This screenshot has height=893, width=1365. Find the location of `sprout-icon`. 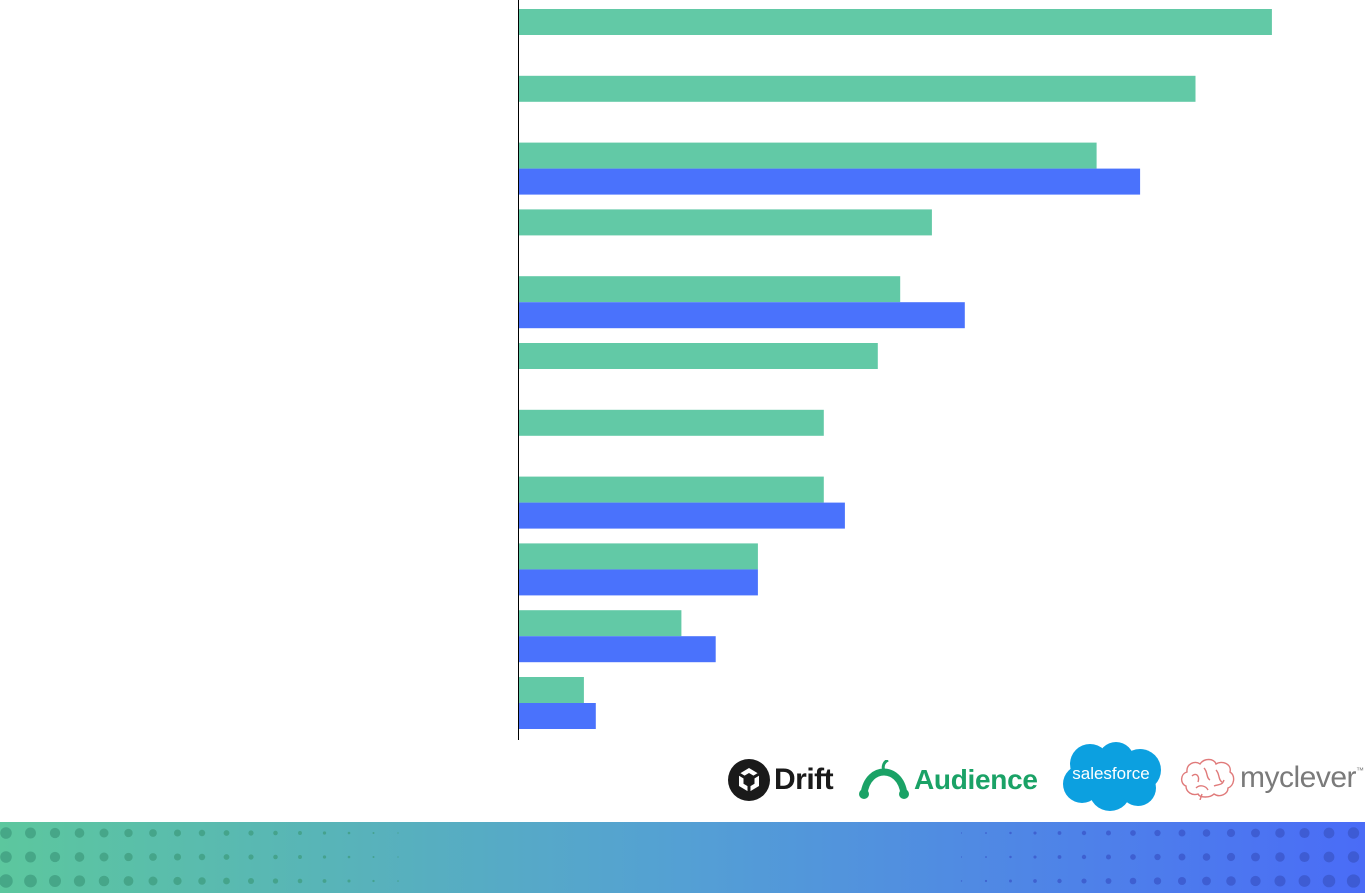

sprout-icon is located at coordinates (884, 779).